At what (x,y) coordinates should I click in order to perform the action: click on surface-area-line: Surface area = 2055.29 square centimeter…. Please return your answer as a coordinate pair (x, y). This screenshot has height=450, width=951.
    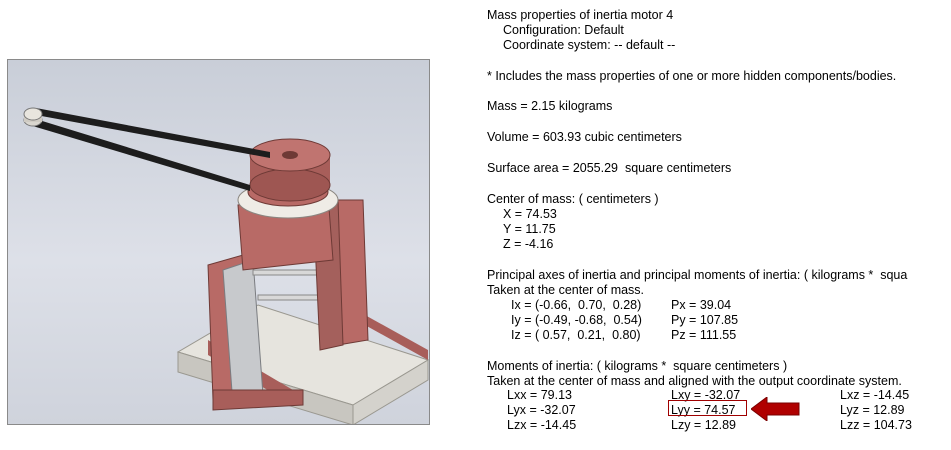
    Looking at the image, I should click on (609, 168).